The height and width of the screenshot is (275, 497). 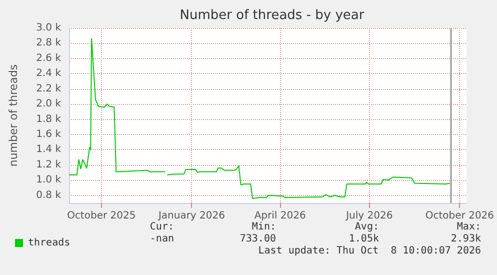 I want to click on text: Max:, so click(x=468, y=227).